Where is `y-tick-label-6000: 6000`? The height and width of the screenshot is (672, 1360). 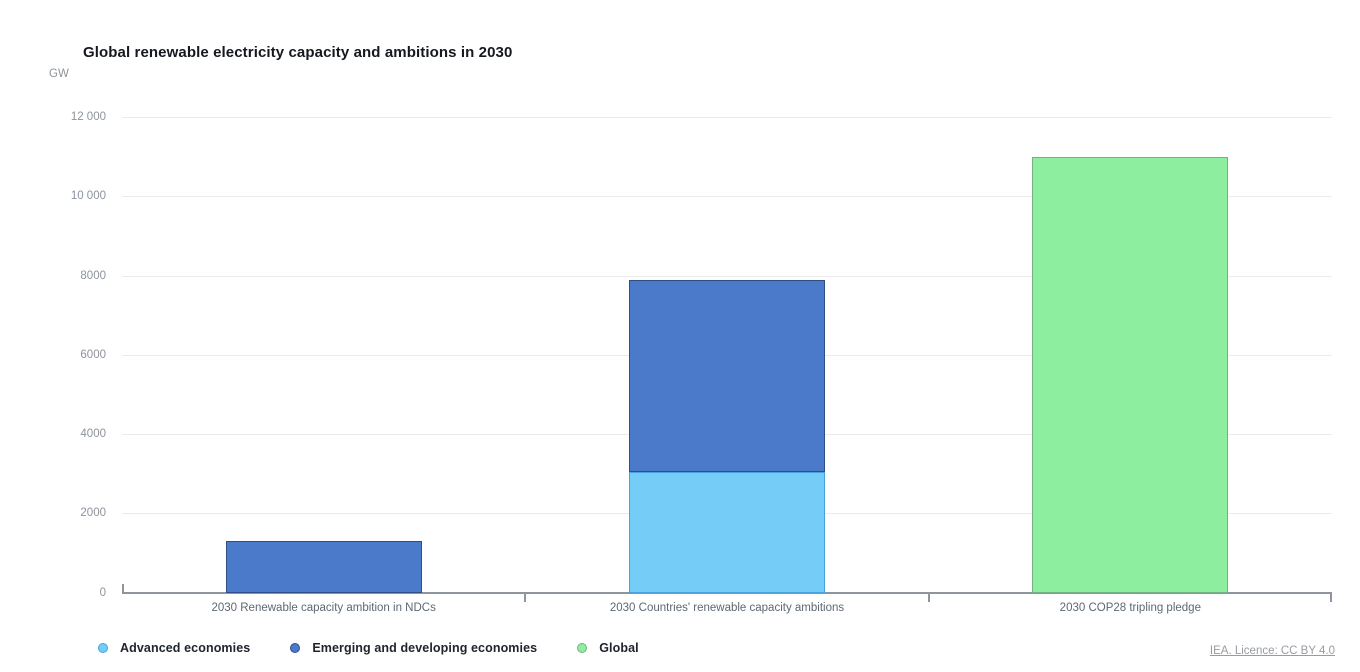 y-tick-label-6000: 6000 is located at coordinates (93, 354).